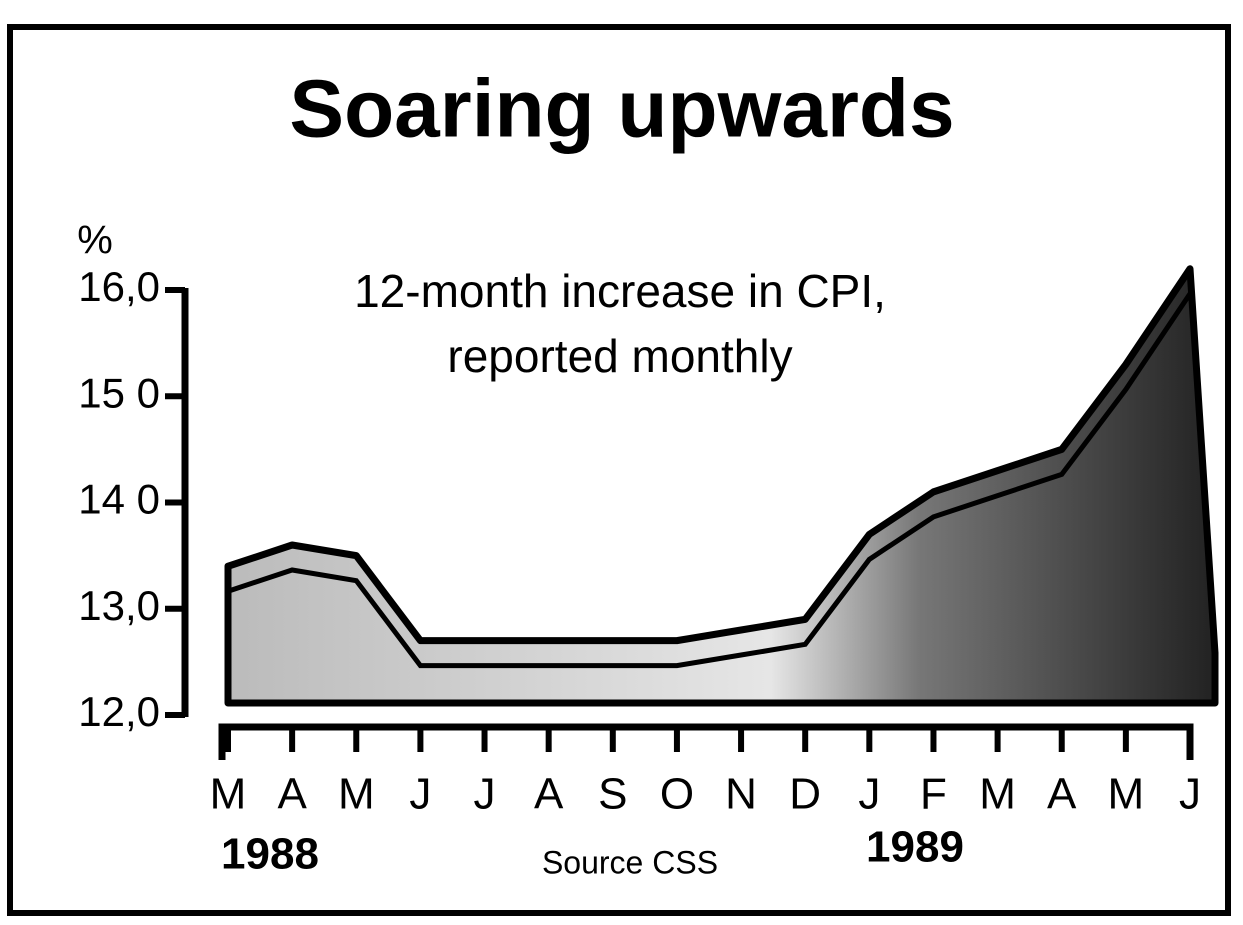  Describe the element at coordinates (119, 711) in the screenshot. I see `y-tick-label: 12,0` at that location.